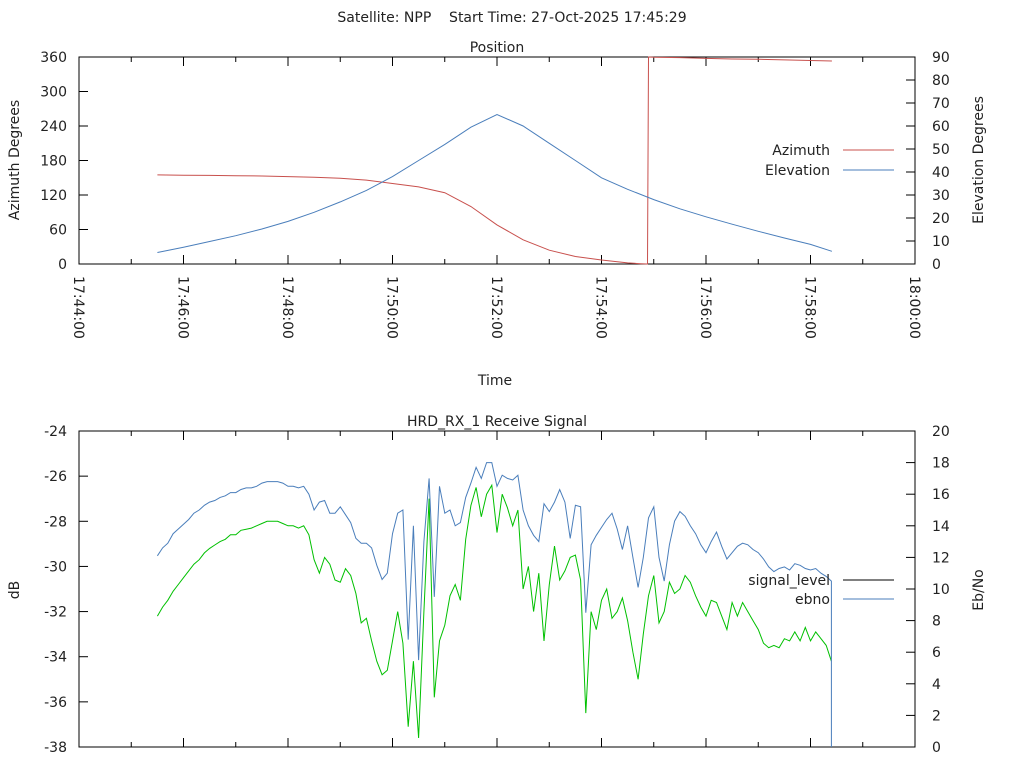 This screenshot has width=1024, height=768. I want to click on x-tick-label: 17:58:00, so click(810, 307).